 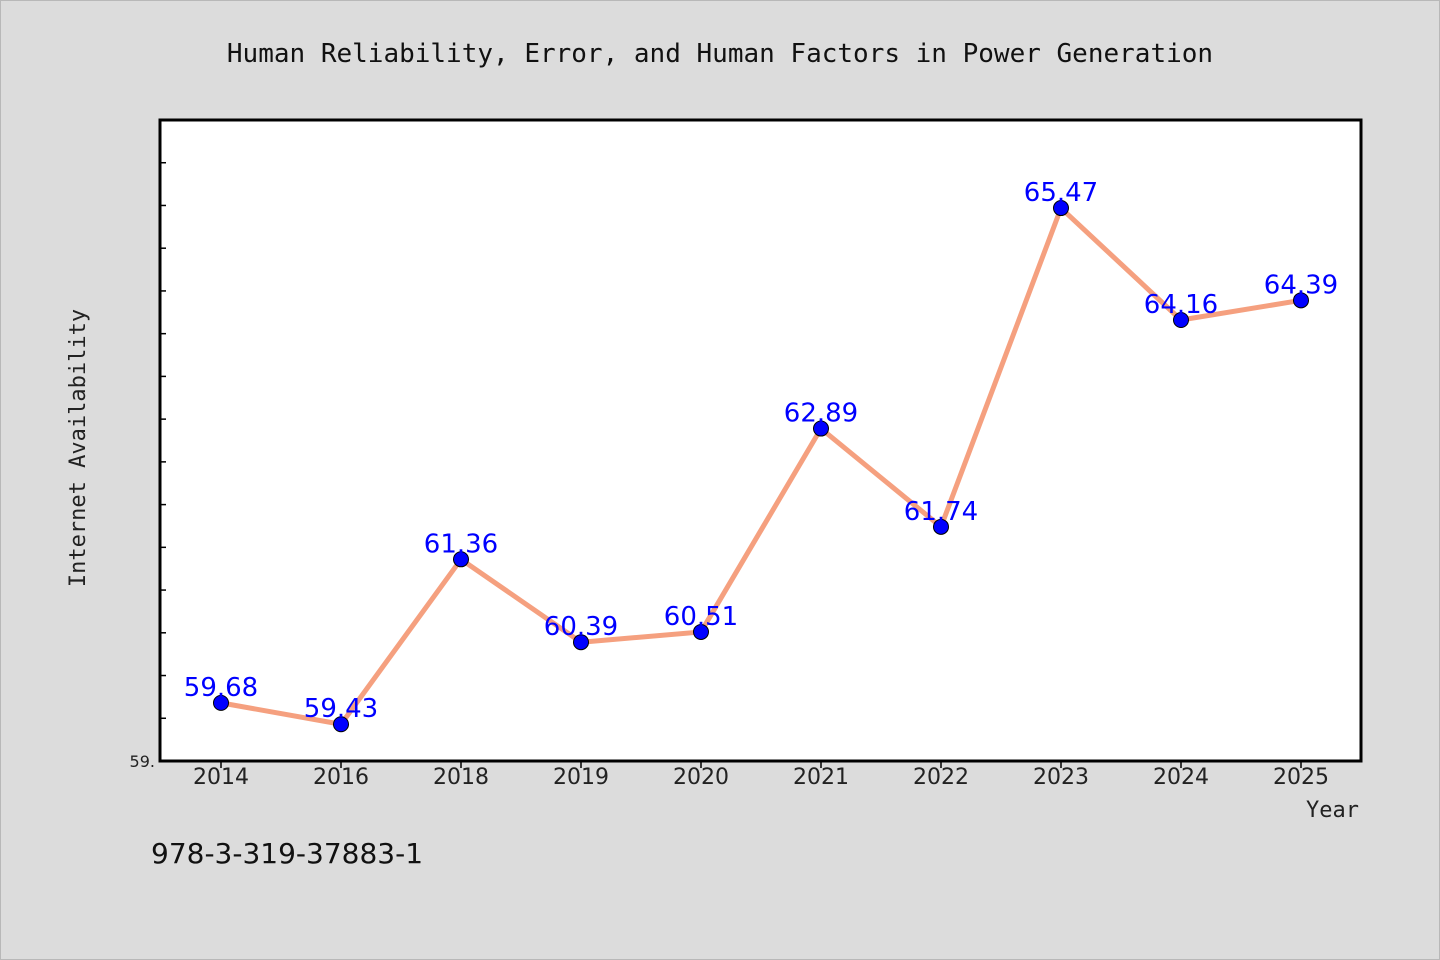 What do you see at coordinates (461, 777) in the screenshot?
I see `x-tick-label: 2018` at bounding box center [461, 777].